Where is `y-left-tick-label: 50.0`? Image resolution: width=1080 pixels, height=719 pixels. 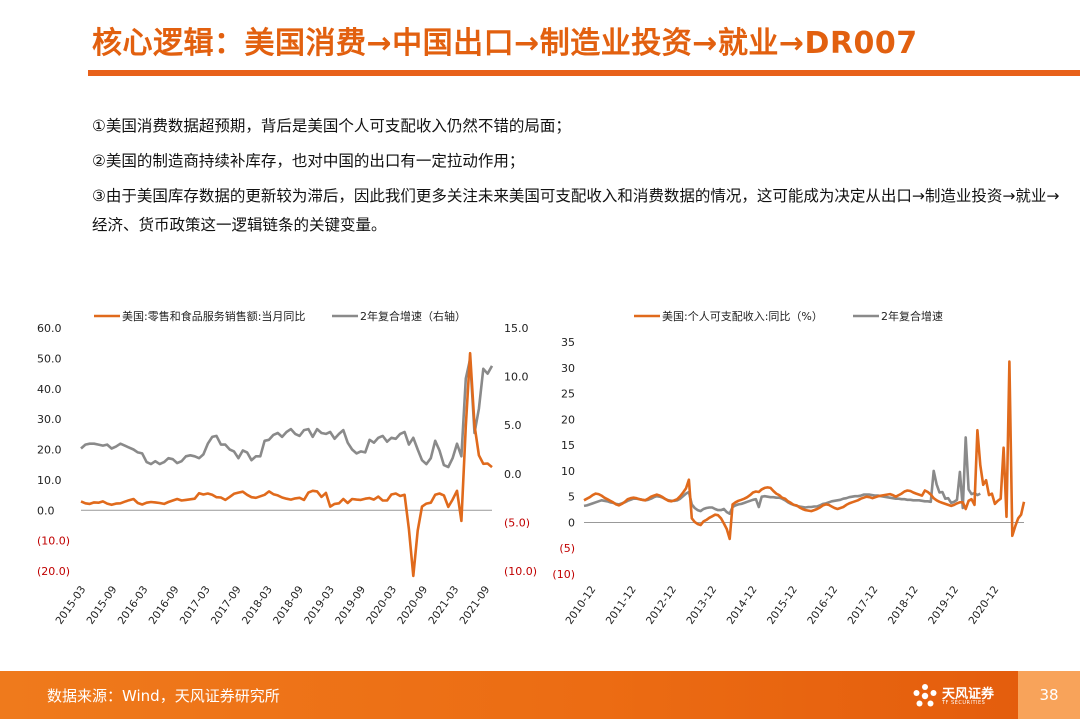 y-left-tick-label: 50.0 is located at coordinates (49, 358).